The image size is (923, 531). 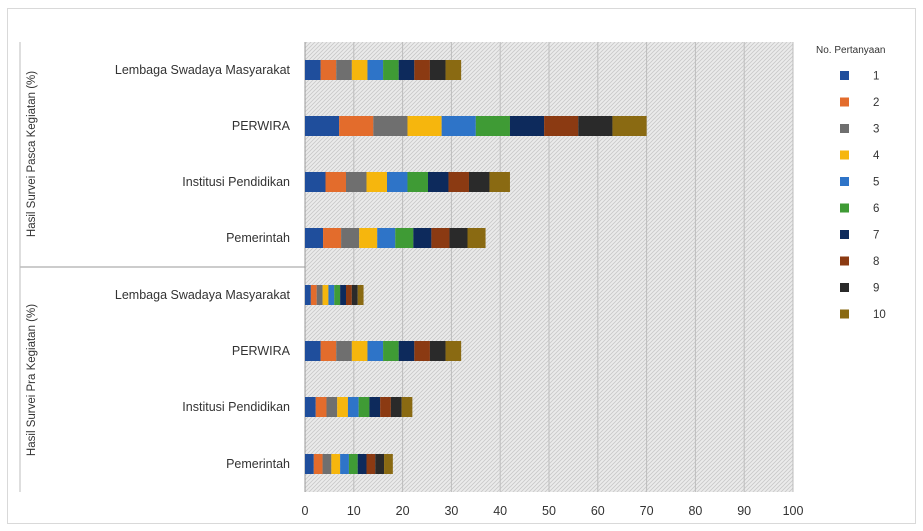 I want to click on category-label: Pemerintah, so click(x=258, y=464).